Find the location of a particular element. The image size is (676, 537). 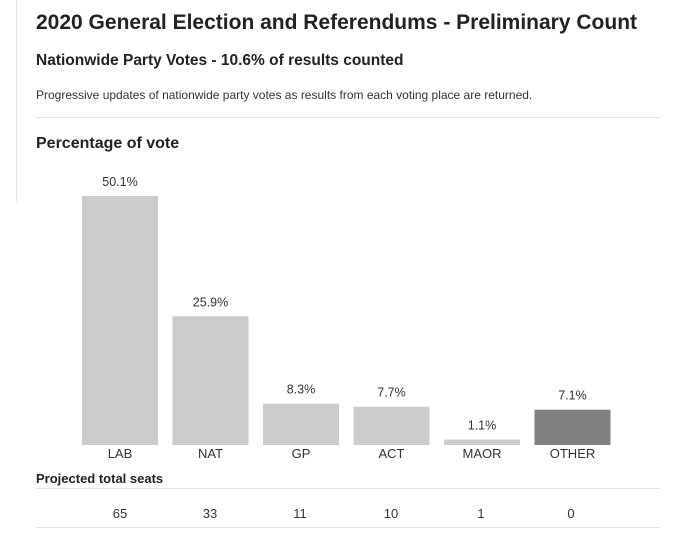

category-label-other: OTHER is located at coordinates (573, 453).